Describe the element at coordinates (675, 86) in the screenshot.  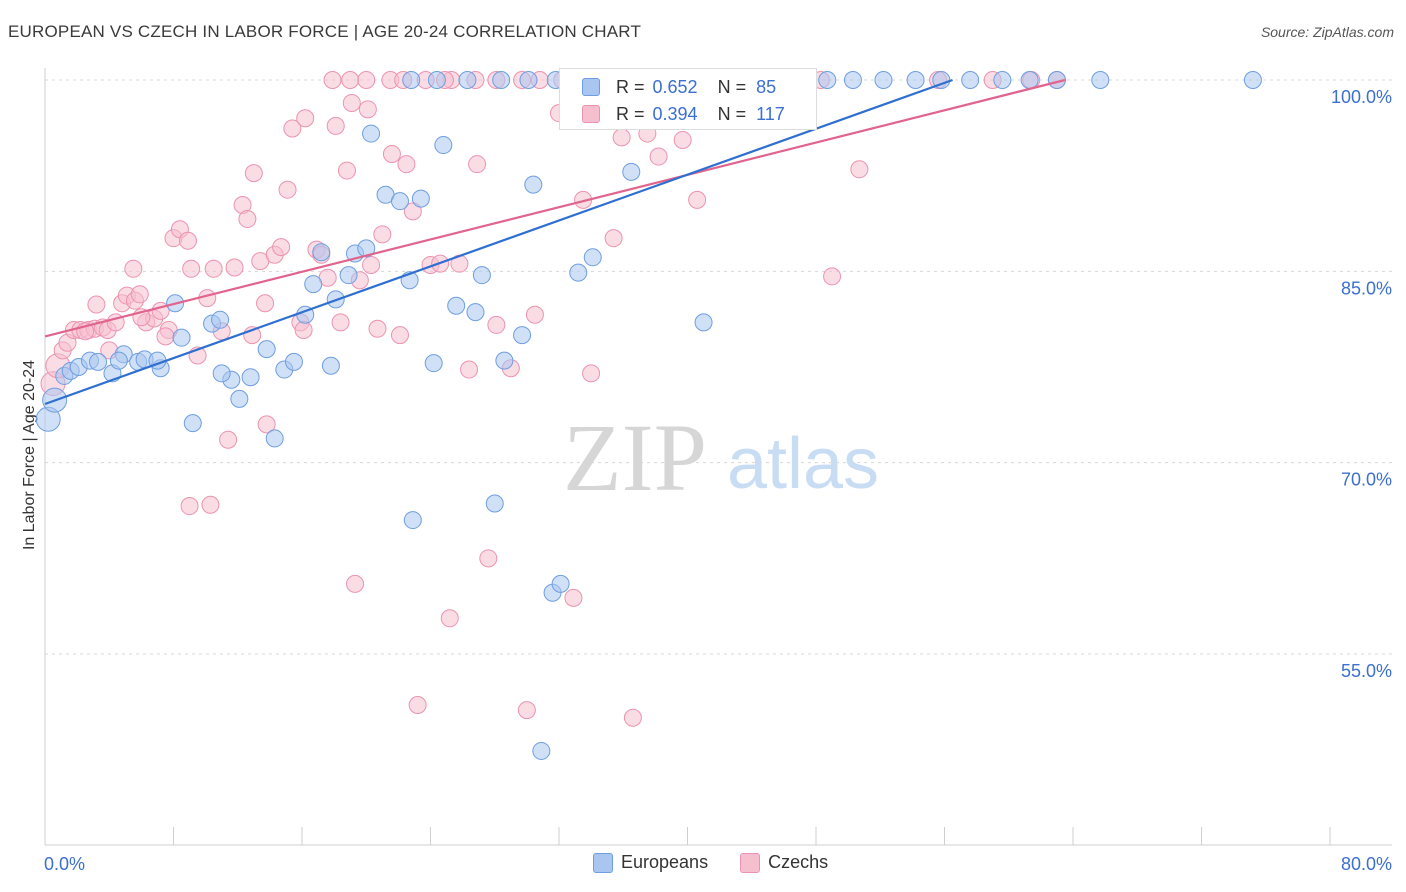
I see `europeans-r-value: 0.652` at that location.